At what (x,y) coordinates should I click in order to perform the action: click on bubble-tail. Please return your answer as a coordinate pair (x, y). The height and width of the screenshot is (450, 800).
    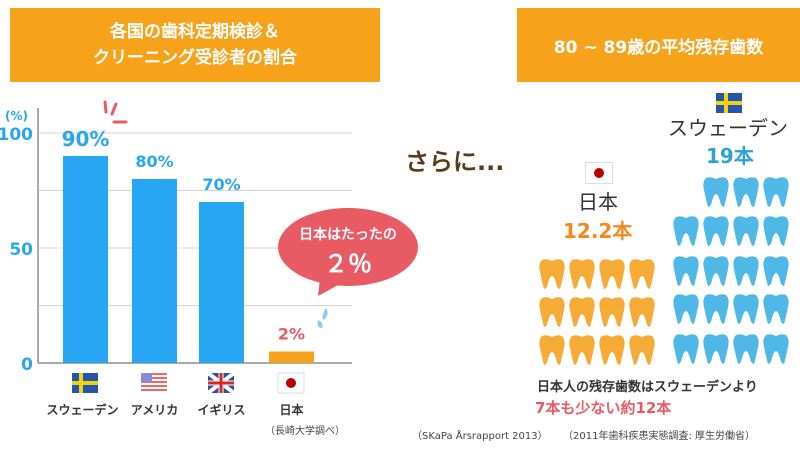
    Looking at the image, I should click on (329, 287).